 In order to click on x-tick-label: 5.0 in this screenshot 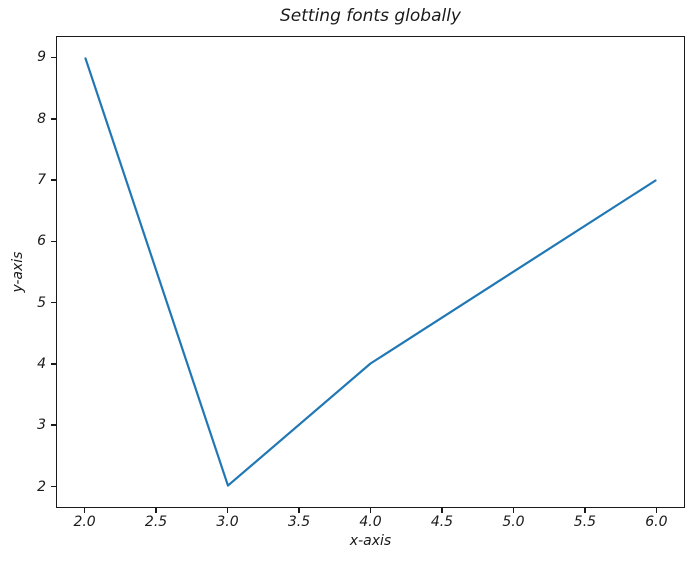, I will do `click(513, 522)`.